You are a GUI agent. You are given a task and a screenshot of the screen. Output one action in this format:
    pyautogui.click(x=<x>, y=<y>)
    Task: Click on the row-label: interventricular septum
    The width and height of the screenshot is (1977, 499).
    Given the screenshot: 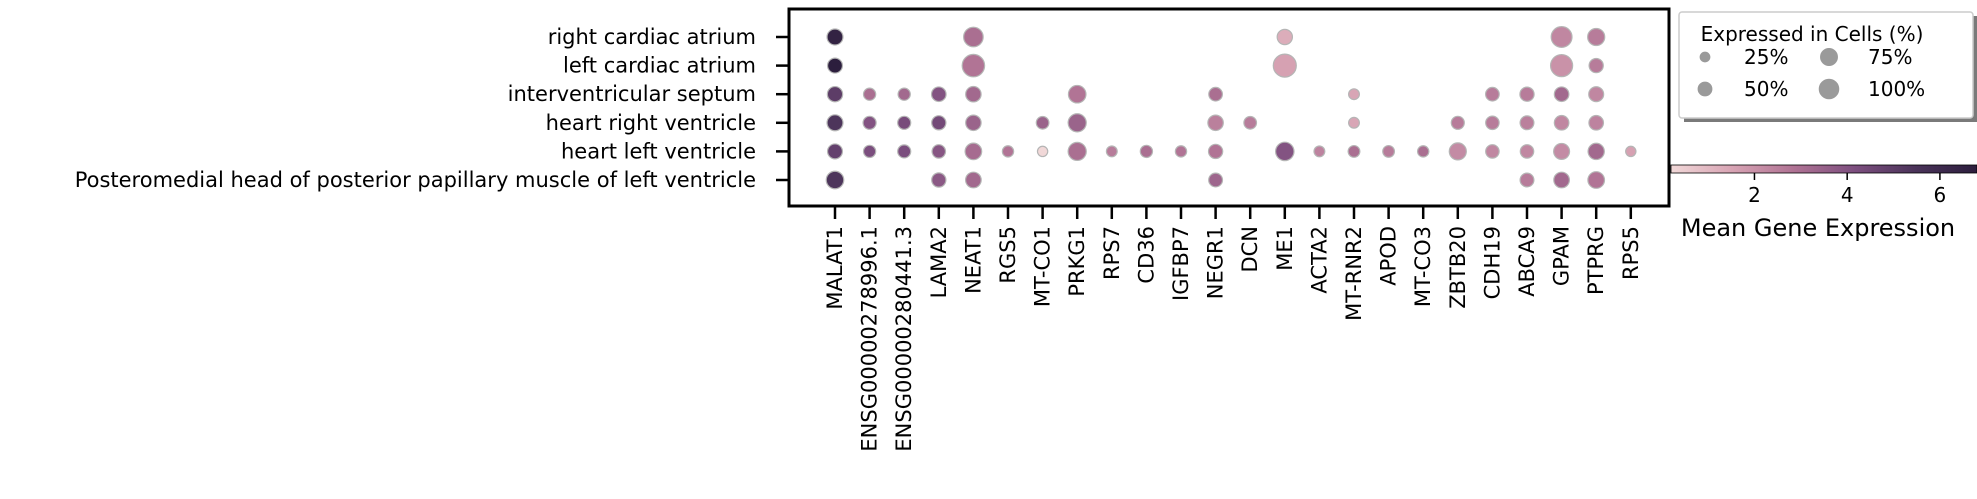 What is the action you would take?
    pyautogui.click(x=632, y=94)
    